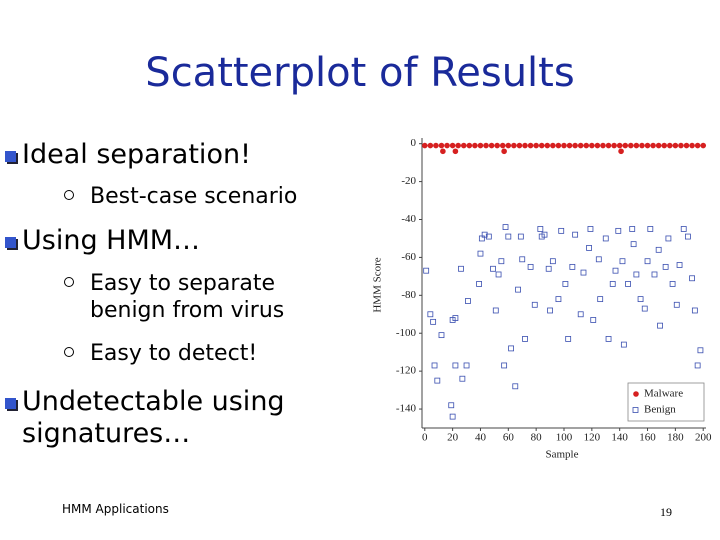 Image resolution: width=720 pixels, height=540 pixels. What do you see at coordinates (174, 353) in the screenshot?
I see `sub-bullet: Easy to detect!` at bounding box center [174, 353].